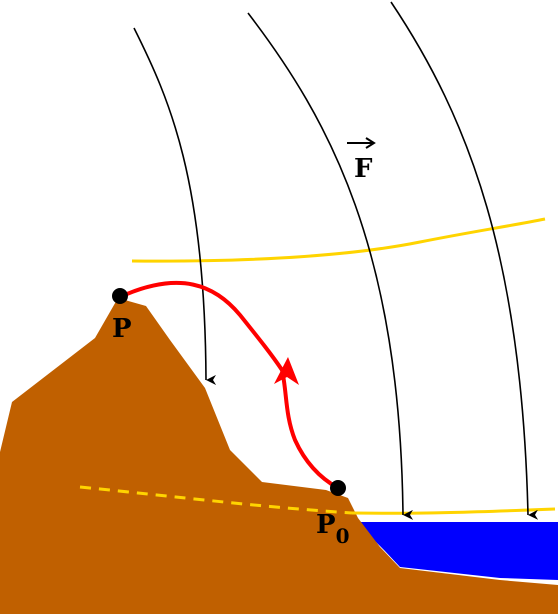  Describe the element at coordinates (216, 500) in the screenshot. I see `equipotential-curve-lower-dashed` at that location.